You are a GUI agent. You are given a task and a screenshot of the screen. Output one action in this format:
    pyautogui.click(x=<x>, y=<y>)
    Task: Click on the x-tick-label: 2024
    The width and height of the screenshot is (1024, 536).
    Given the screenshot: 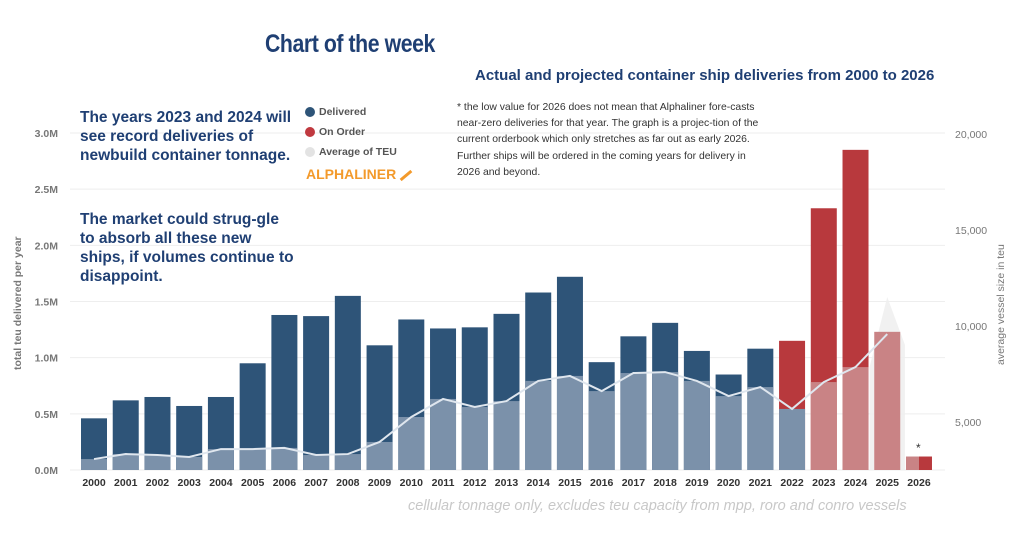 What is the action you would take?
    pyautogui.click(x=856, y=483)
    